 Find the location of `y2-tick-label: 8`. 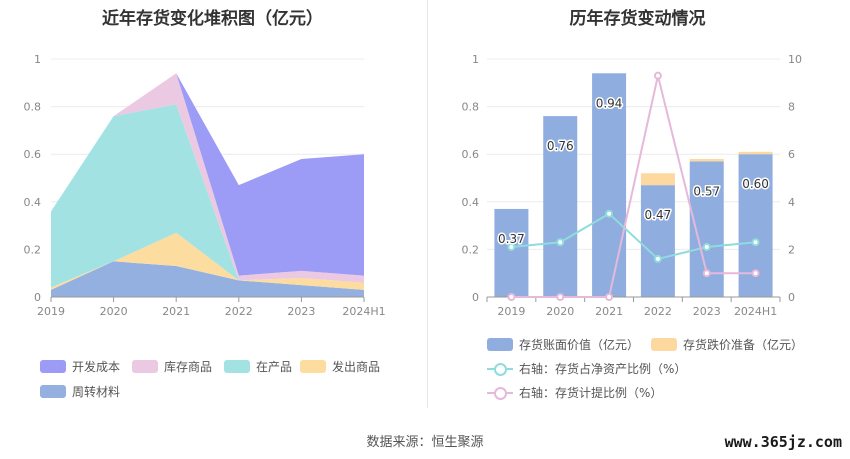

y2-tick-label: 8 is located at coordinates (791, 107).